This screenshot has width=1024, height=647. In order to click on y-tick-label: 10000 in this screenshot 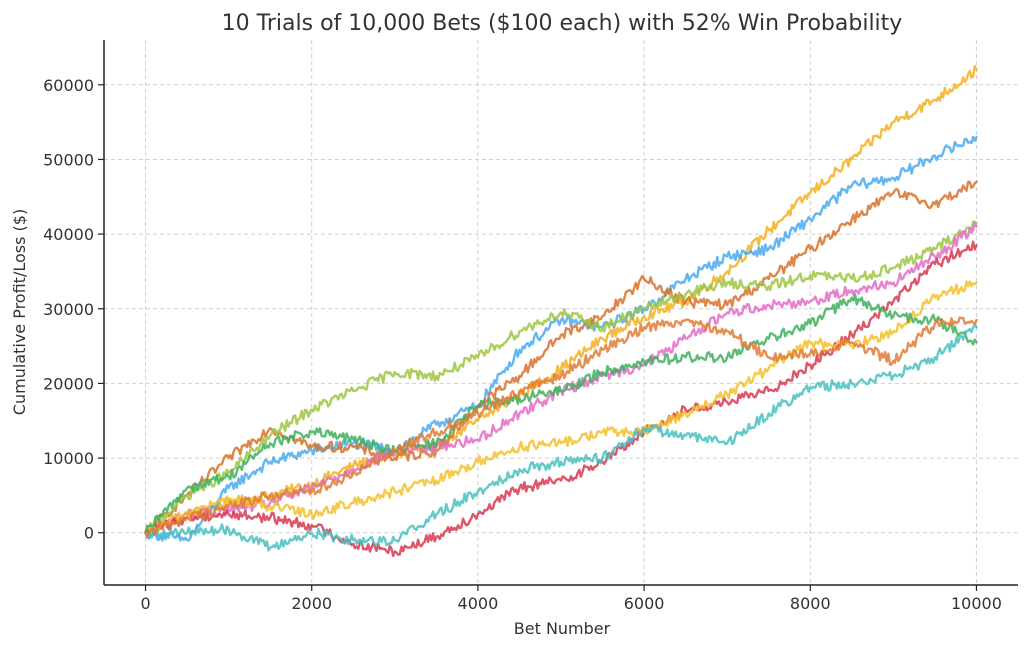, I will do `click(68, 458)`.